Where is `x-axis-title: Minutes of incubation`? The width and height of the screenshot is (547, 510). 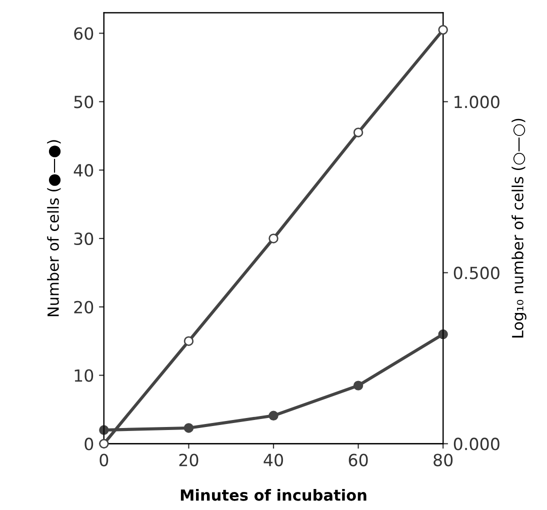 x-axis-title: Minutes of incubation is located at coordinates (273, 494).